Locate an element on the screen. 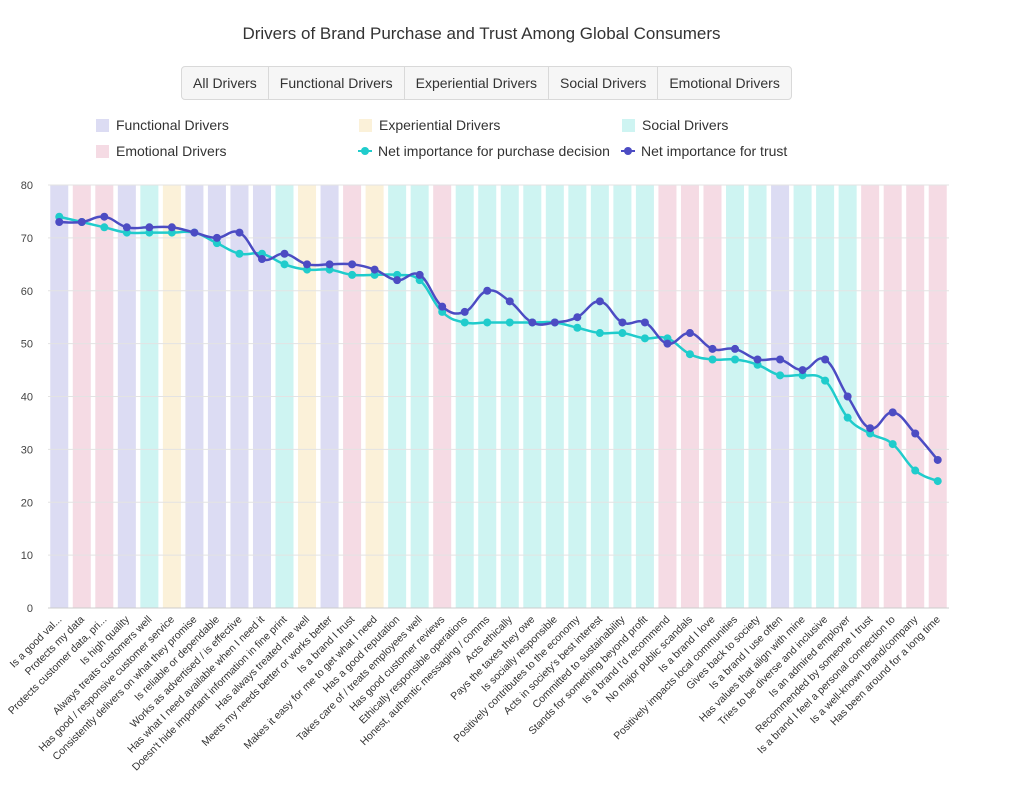 This screenshot has width=1031, height=796. legend-symbol-purchase is located at coordinates (365, 151).